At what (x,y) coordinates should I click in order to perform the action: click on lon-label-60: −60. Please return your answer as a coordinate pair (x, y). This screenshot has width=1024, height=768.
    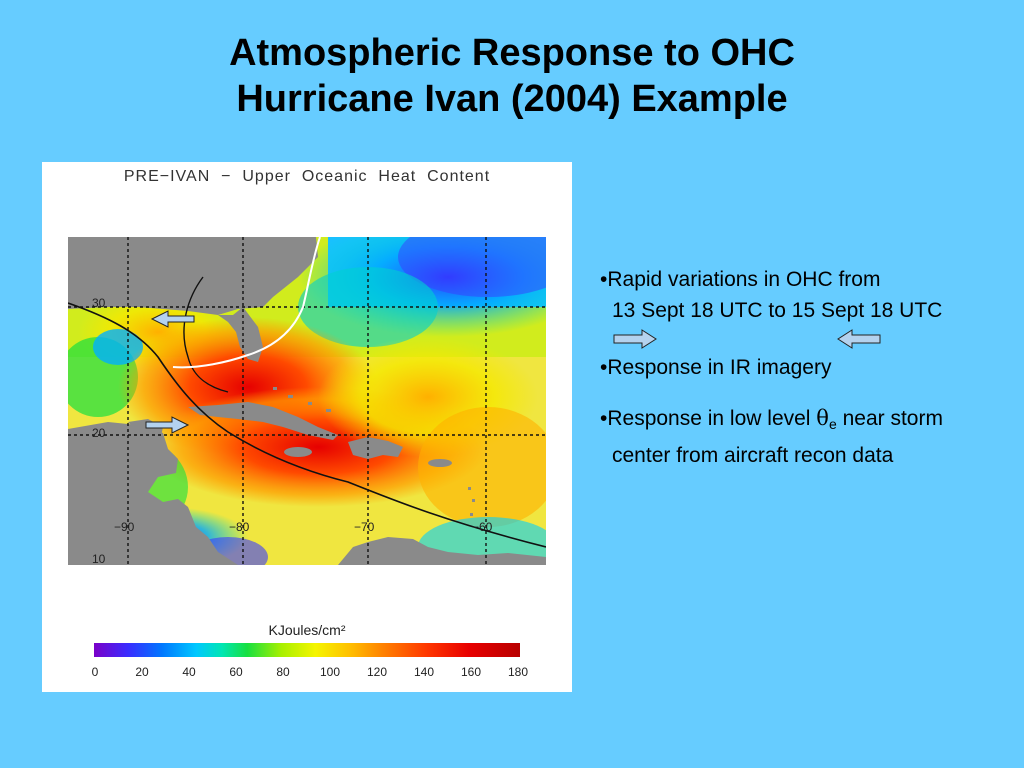
    Looking at the image, I should click on (482, 527).